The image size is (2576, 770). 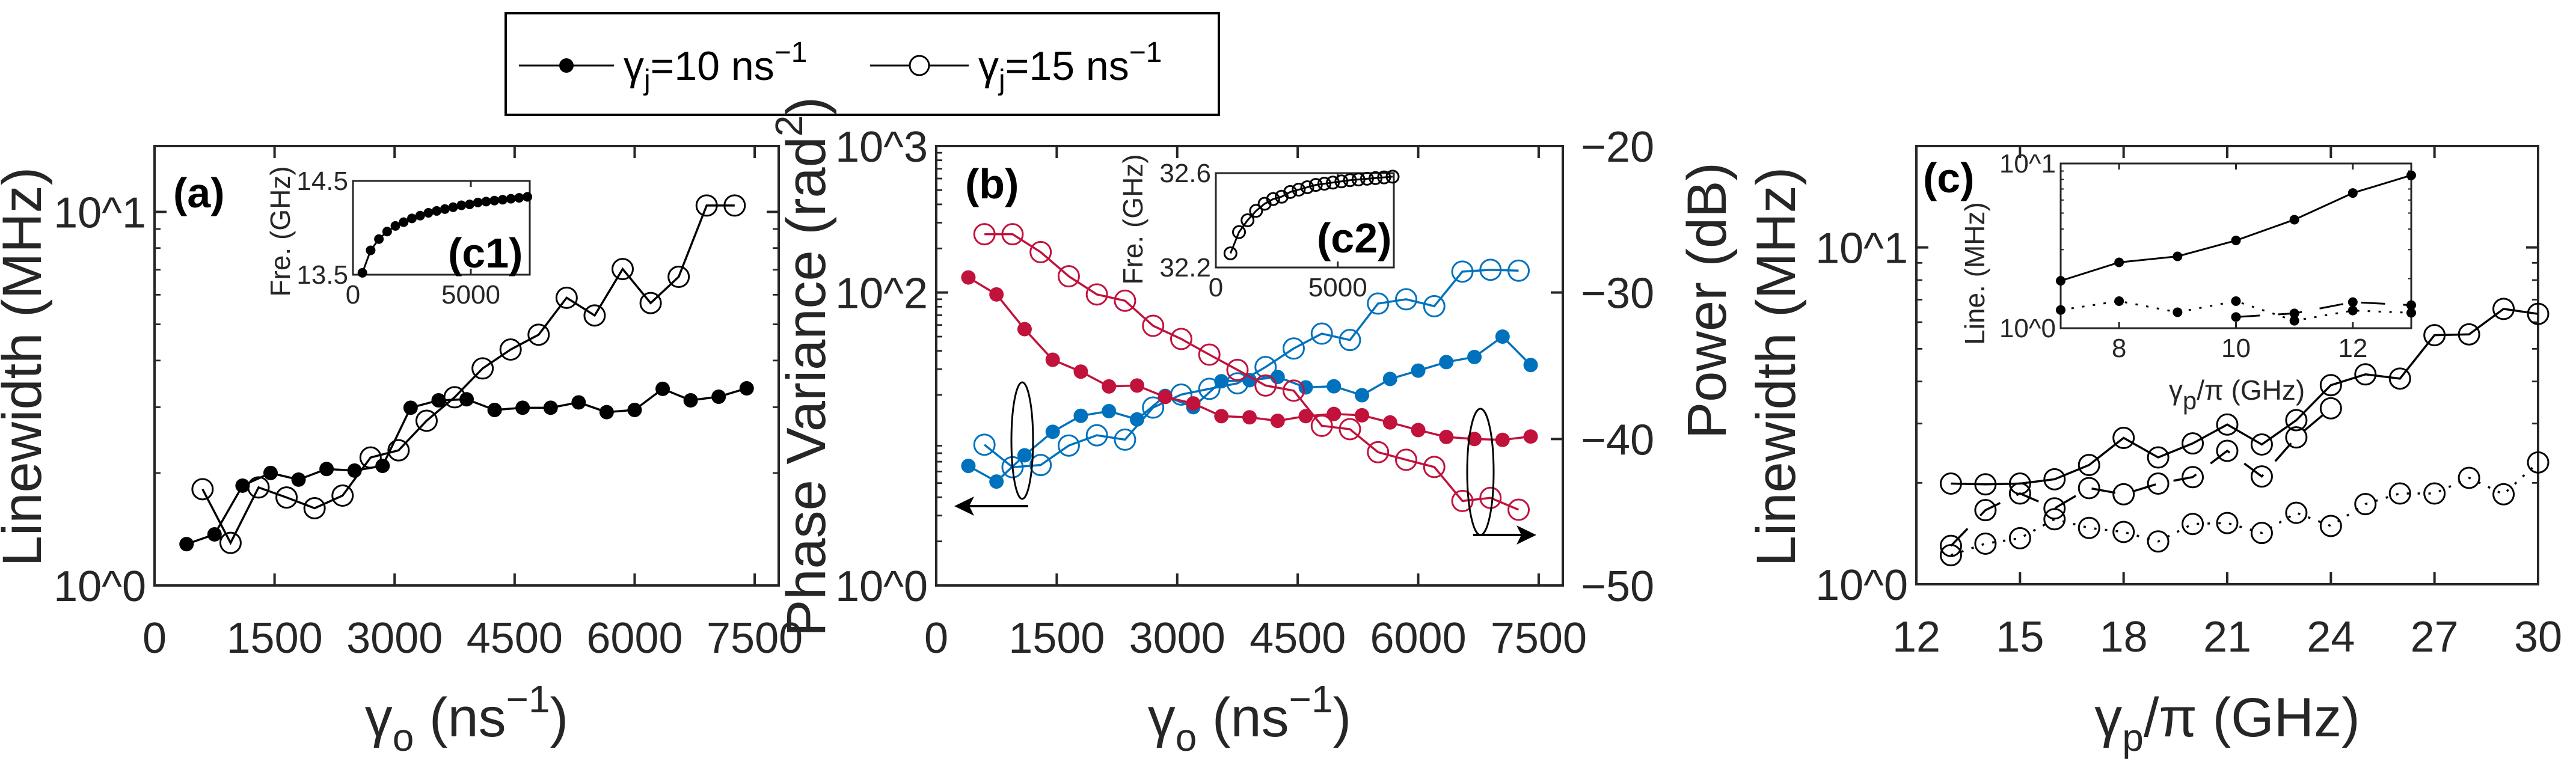 I want to click on y2-tick-label: −50, so click(x=1617, y=587).